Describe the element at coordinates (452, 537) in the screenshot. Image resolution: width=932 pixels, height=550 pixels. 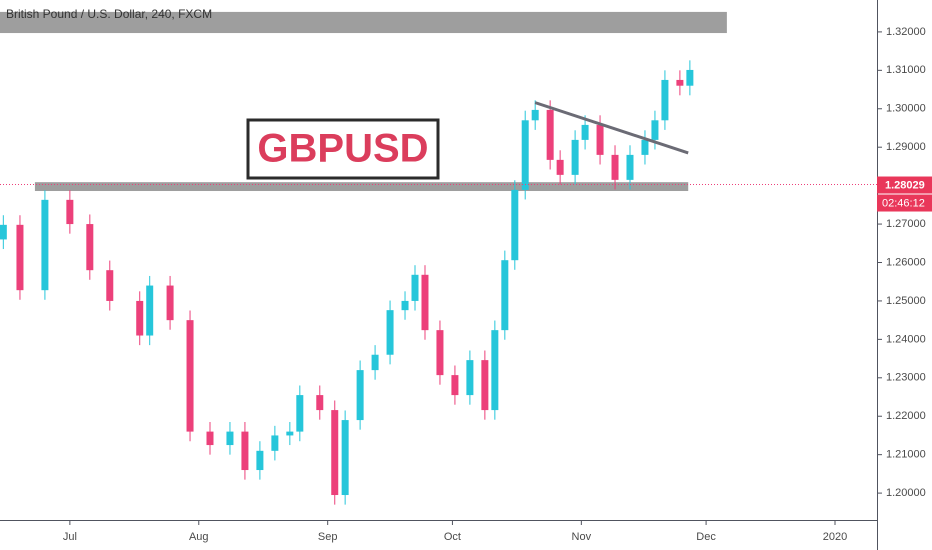
I see `x-tick-label: Oct` at that location.